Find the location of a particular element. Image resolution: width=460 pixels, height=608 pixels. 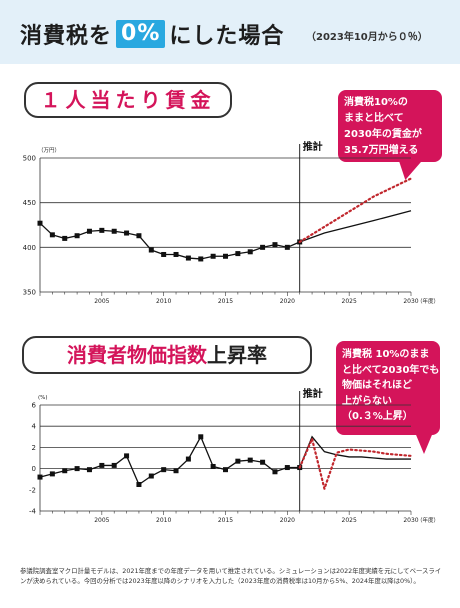

section2-title-part2: 上昇率 is located at coordinates (237, 355).